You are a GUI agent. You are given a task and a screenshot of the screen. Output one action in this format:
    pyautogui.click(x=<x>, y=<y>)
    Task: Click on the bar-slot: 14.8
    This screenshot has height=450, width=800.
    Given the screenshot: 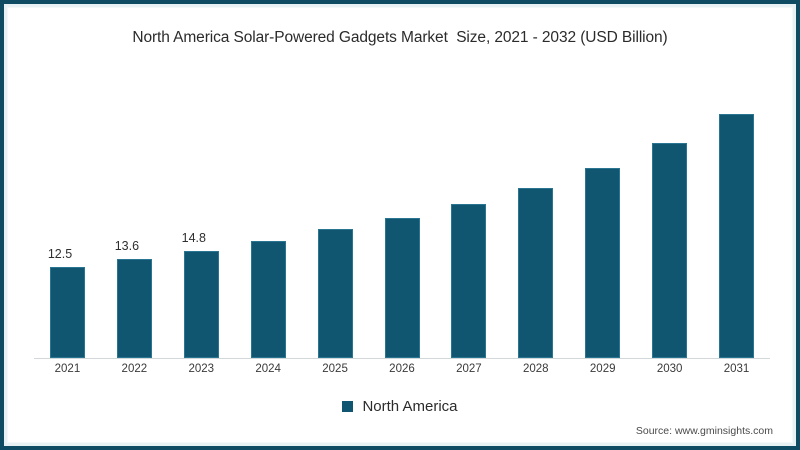 What is the action you would take?
    pyautogui.click(x=201, y=214)
    